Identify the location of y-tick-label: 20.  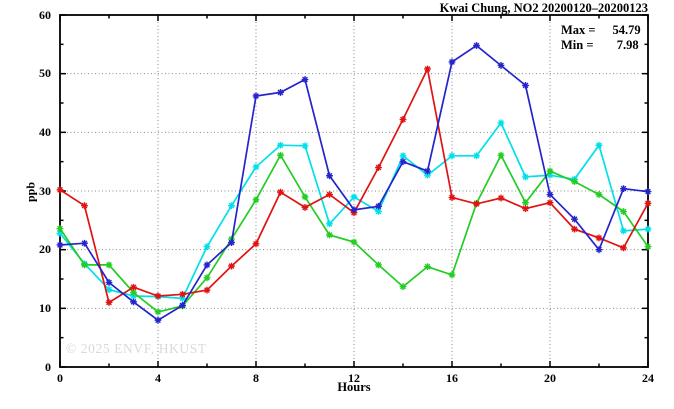
(45, 249).